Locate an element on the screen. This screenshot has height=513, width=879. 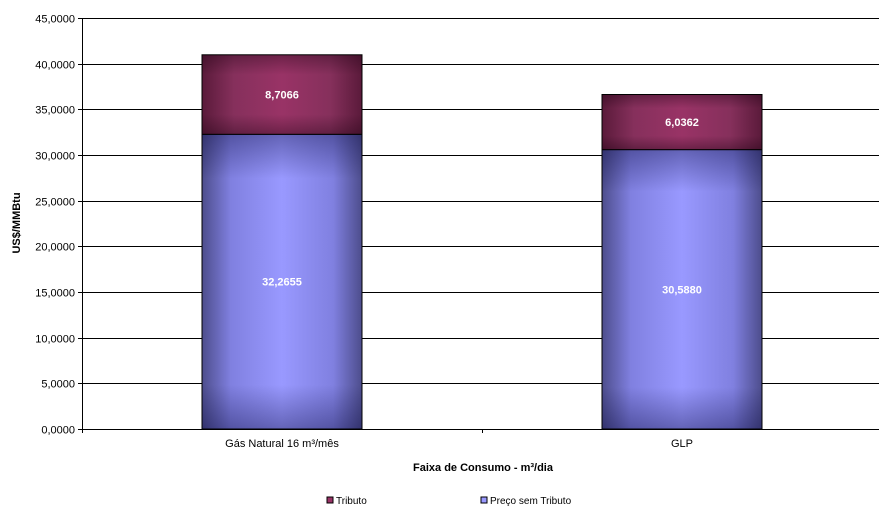
legend: Tributo Preço sem Tributo is located at coordinates (449, 501).